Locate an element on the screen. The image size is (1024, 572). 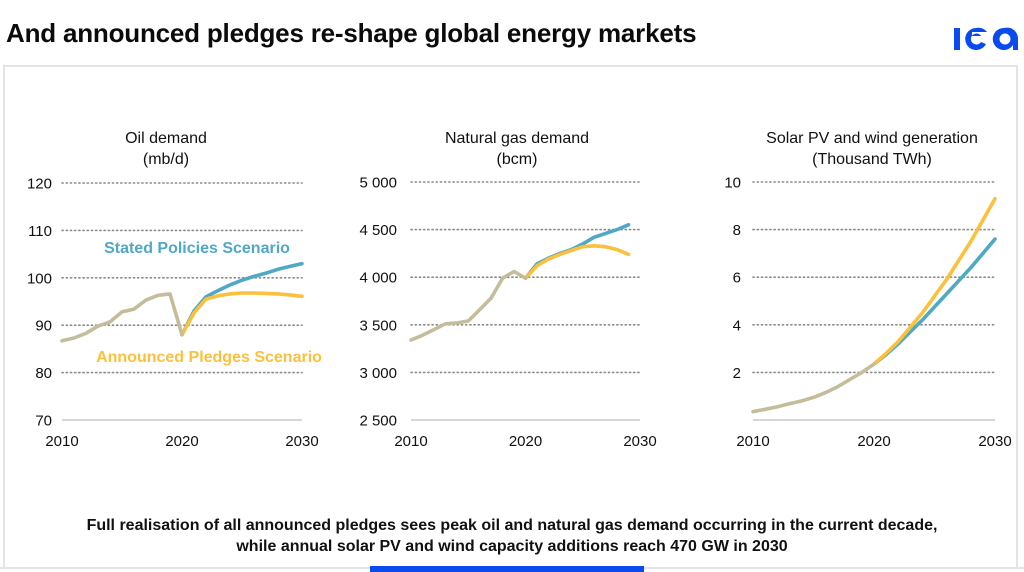
solar-pv-and-wind-generation-line-historical is located at coordinates (813, 388).